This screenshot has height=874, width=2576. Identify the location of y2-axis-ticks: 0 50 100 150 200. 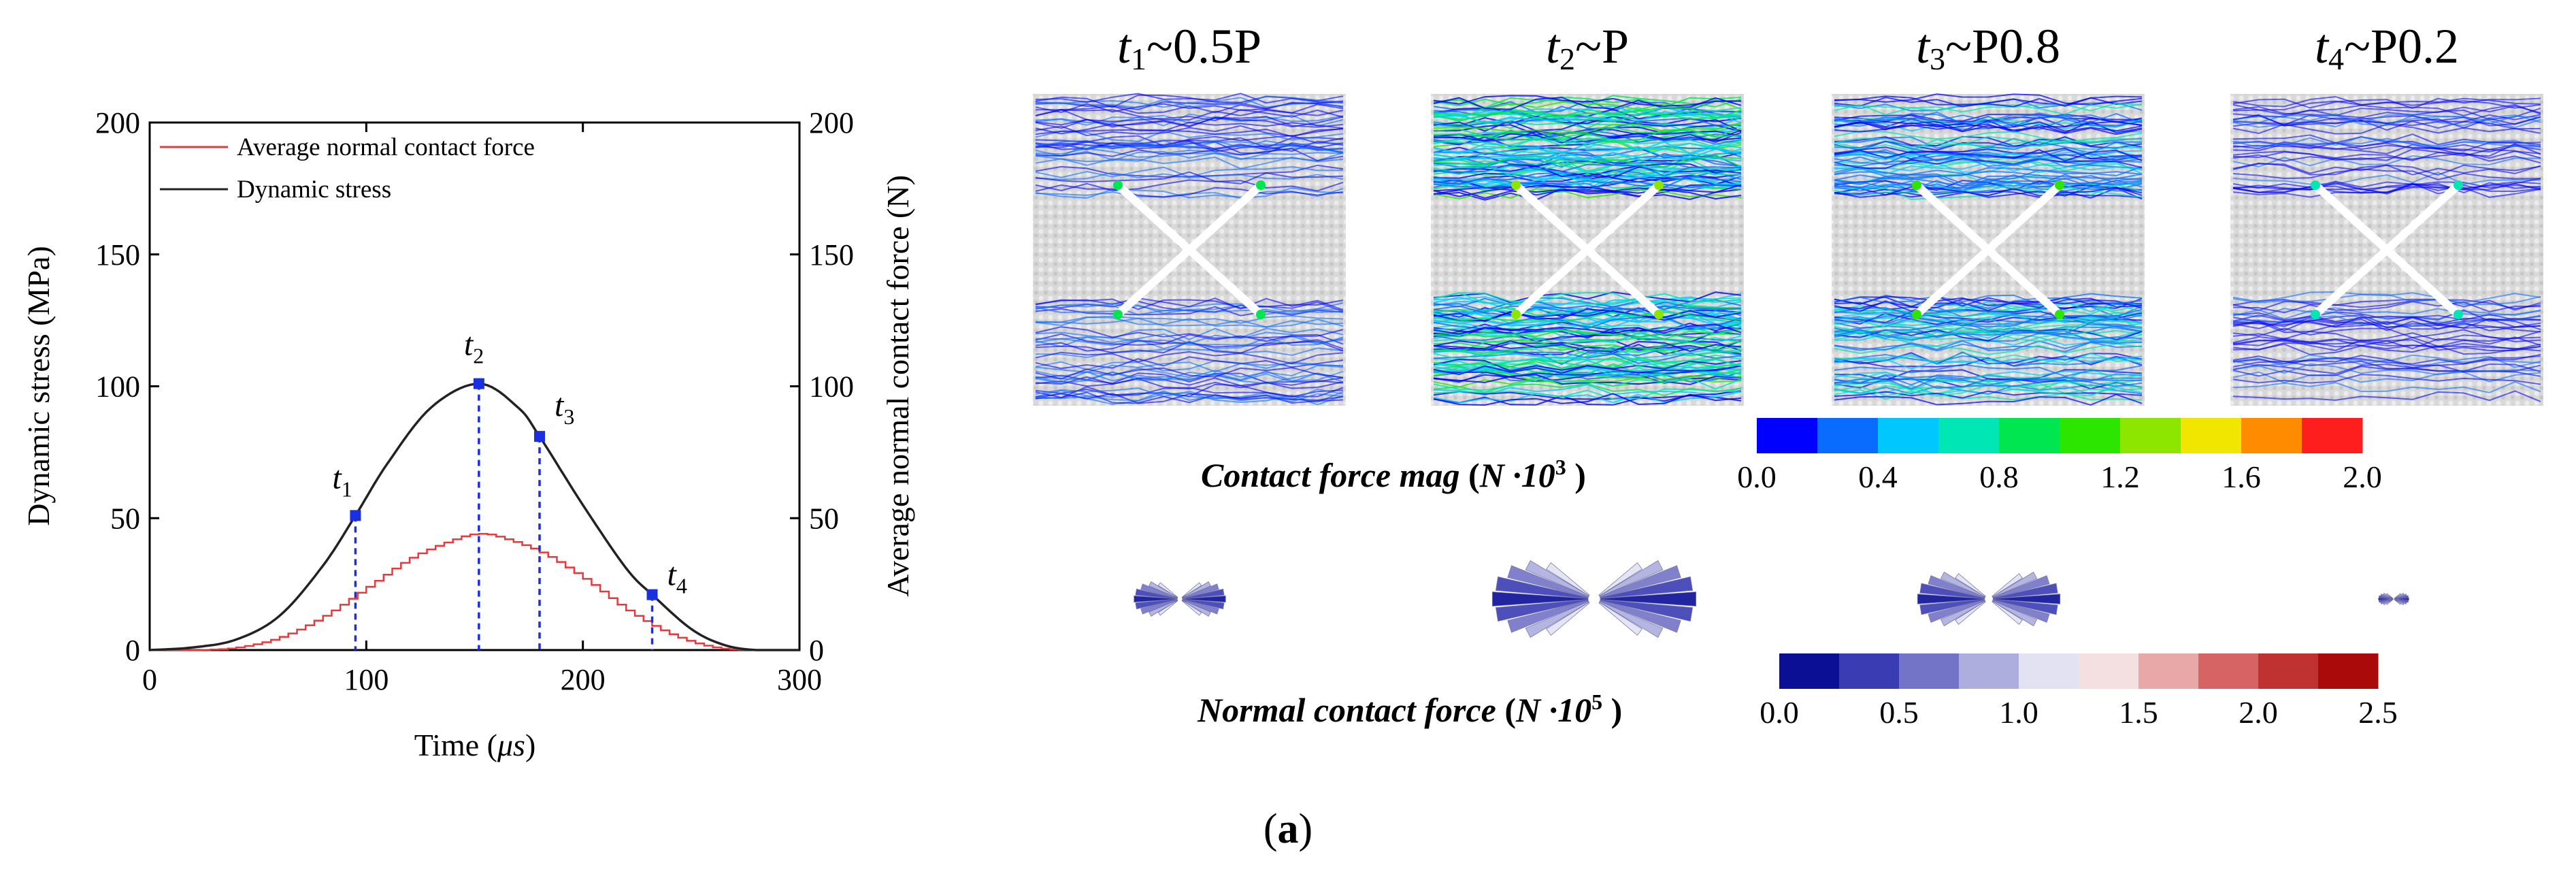
(822, 386).